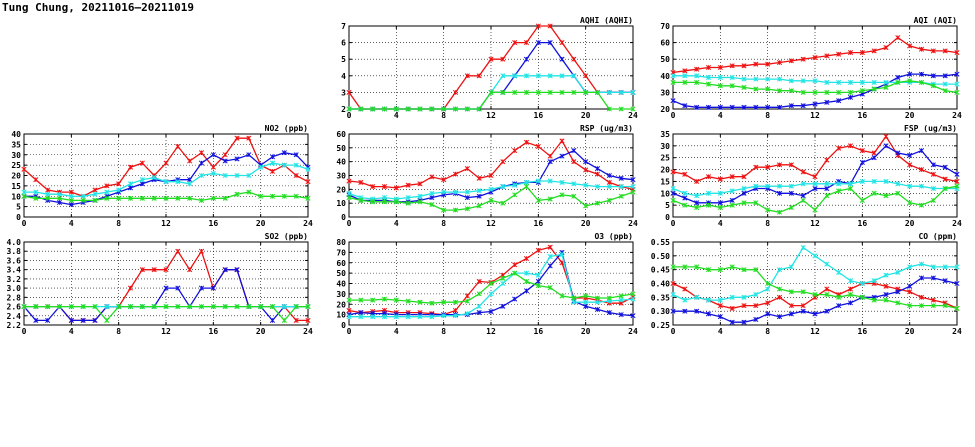 This screenshot has width=975, height=447. I want to click on y-tick-label: 2.6, so click(14, 307).